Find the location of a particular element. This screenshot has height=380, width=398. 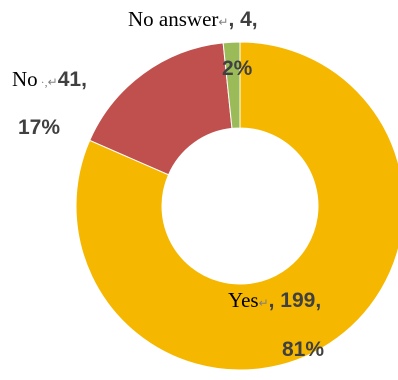

label-no-mark: ·,↵ is located at coordinates (49, 82).